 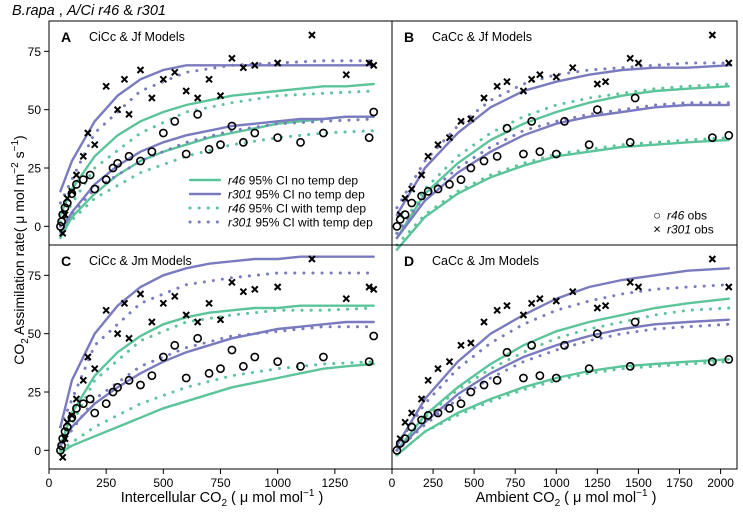 I want to click on legend-line-label: r301 95% CI with temp dep, so click(x=300, y=223).